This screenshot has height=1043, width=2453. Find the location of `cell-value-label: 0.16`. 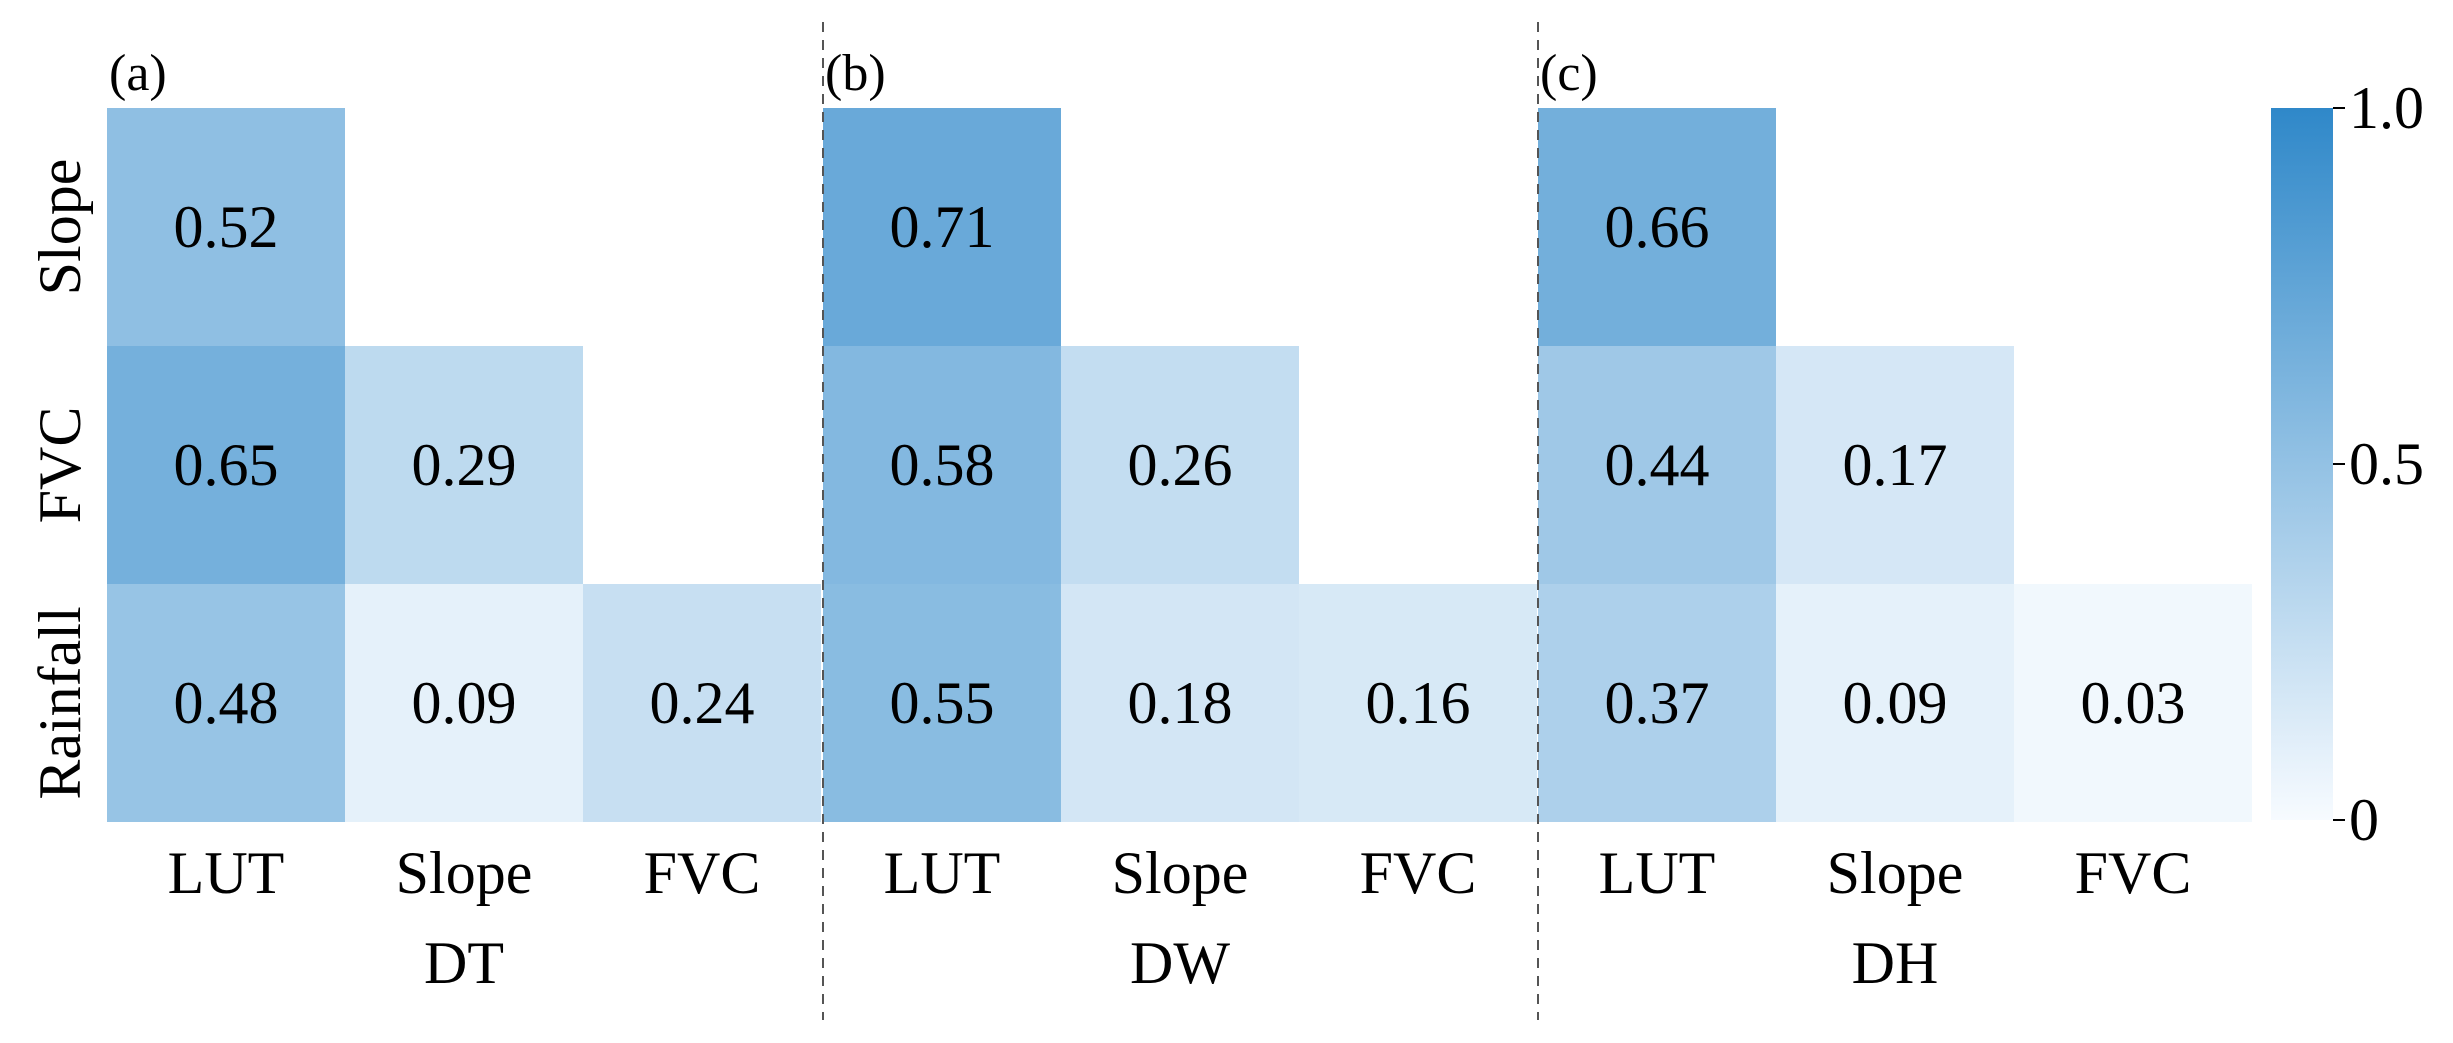

cell-value-label: 0.16 is located at coordinates (1418, 703).